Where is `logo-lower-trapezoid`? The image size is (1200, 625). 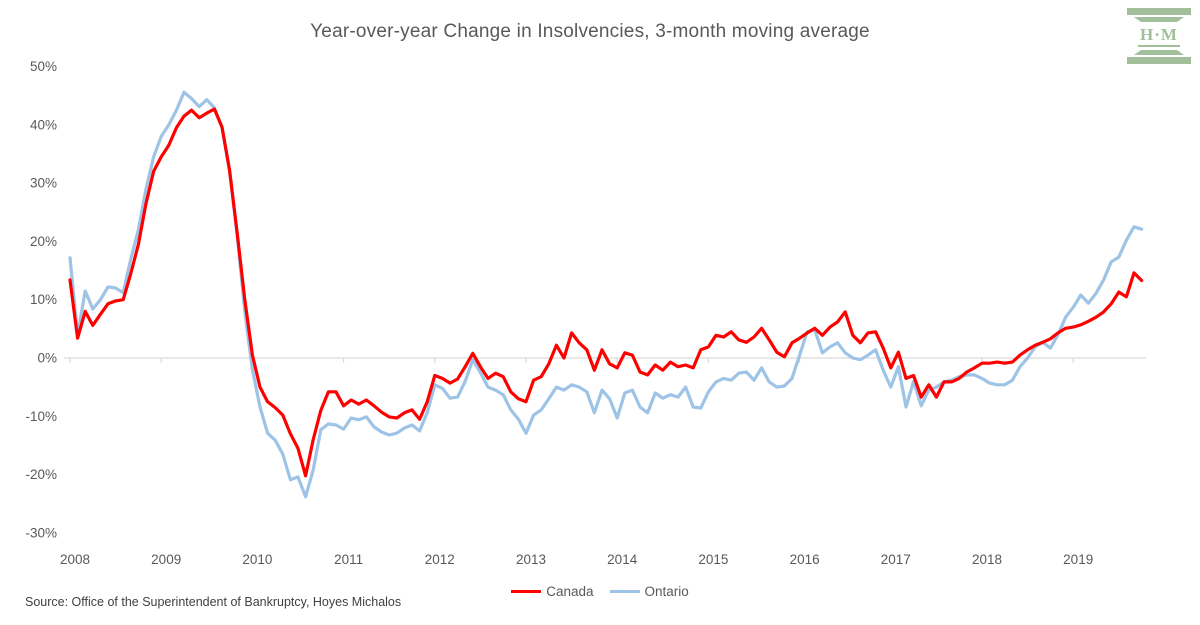
logo-lower-trapezoid is located at coordinates (1159, 52).